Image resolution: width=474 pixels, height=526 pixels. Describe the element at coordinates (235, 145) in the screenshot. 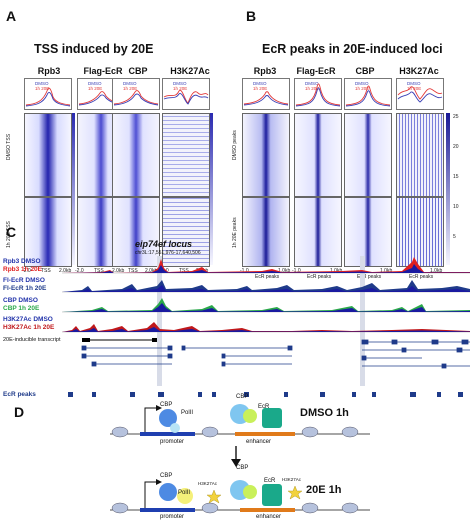

I see `panel-b-row-label-dmso: DMSO peaks` at that location.